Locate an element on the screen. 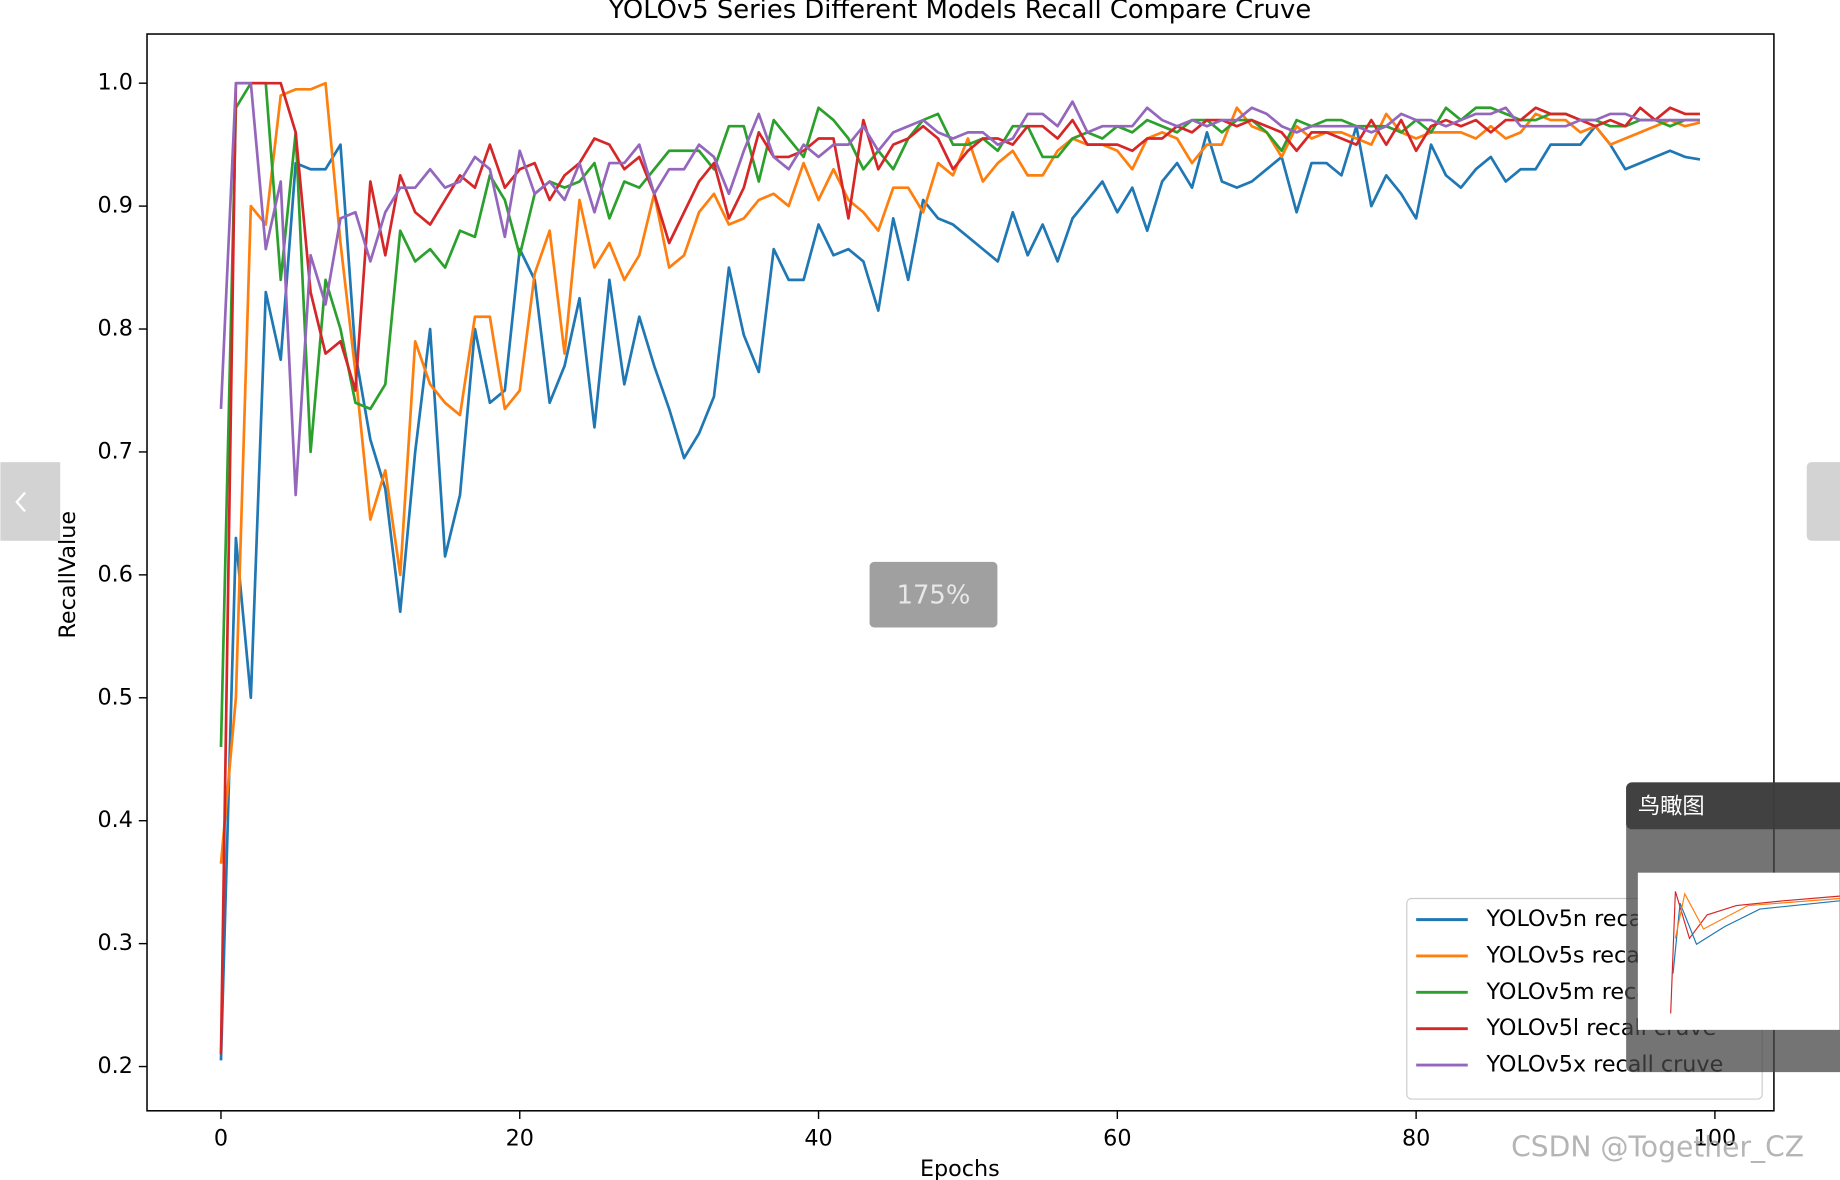 This screenshot has width=1840, height=1180. x-tick-label: 60 is located at coordinates (1117, 1138).